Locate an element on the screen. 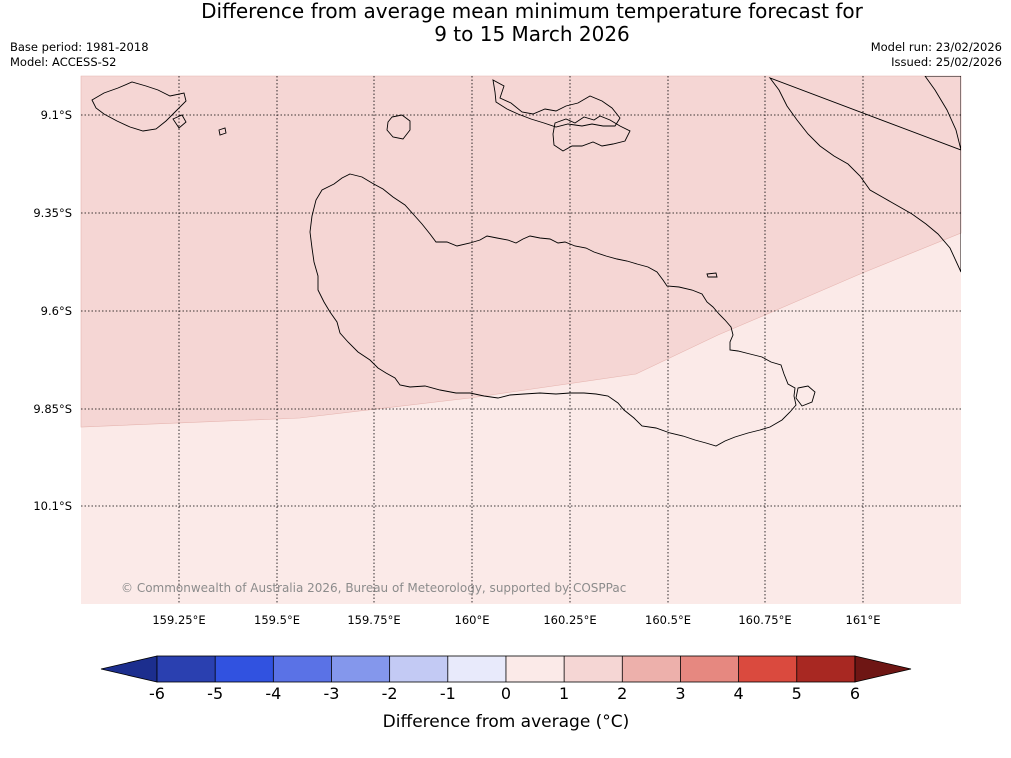  info-left: Base period: 1981-2018 Model: ACCESS-S2 is located at coordinates (79, 55).